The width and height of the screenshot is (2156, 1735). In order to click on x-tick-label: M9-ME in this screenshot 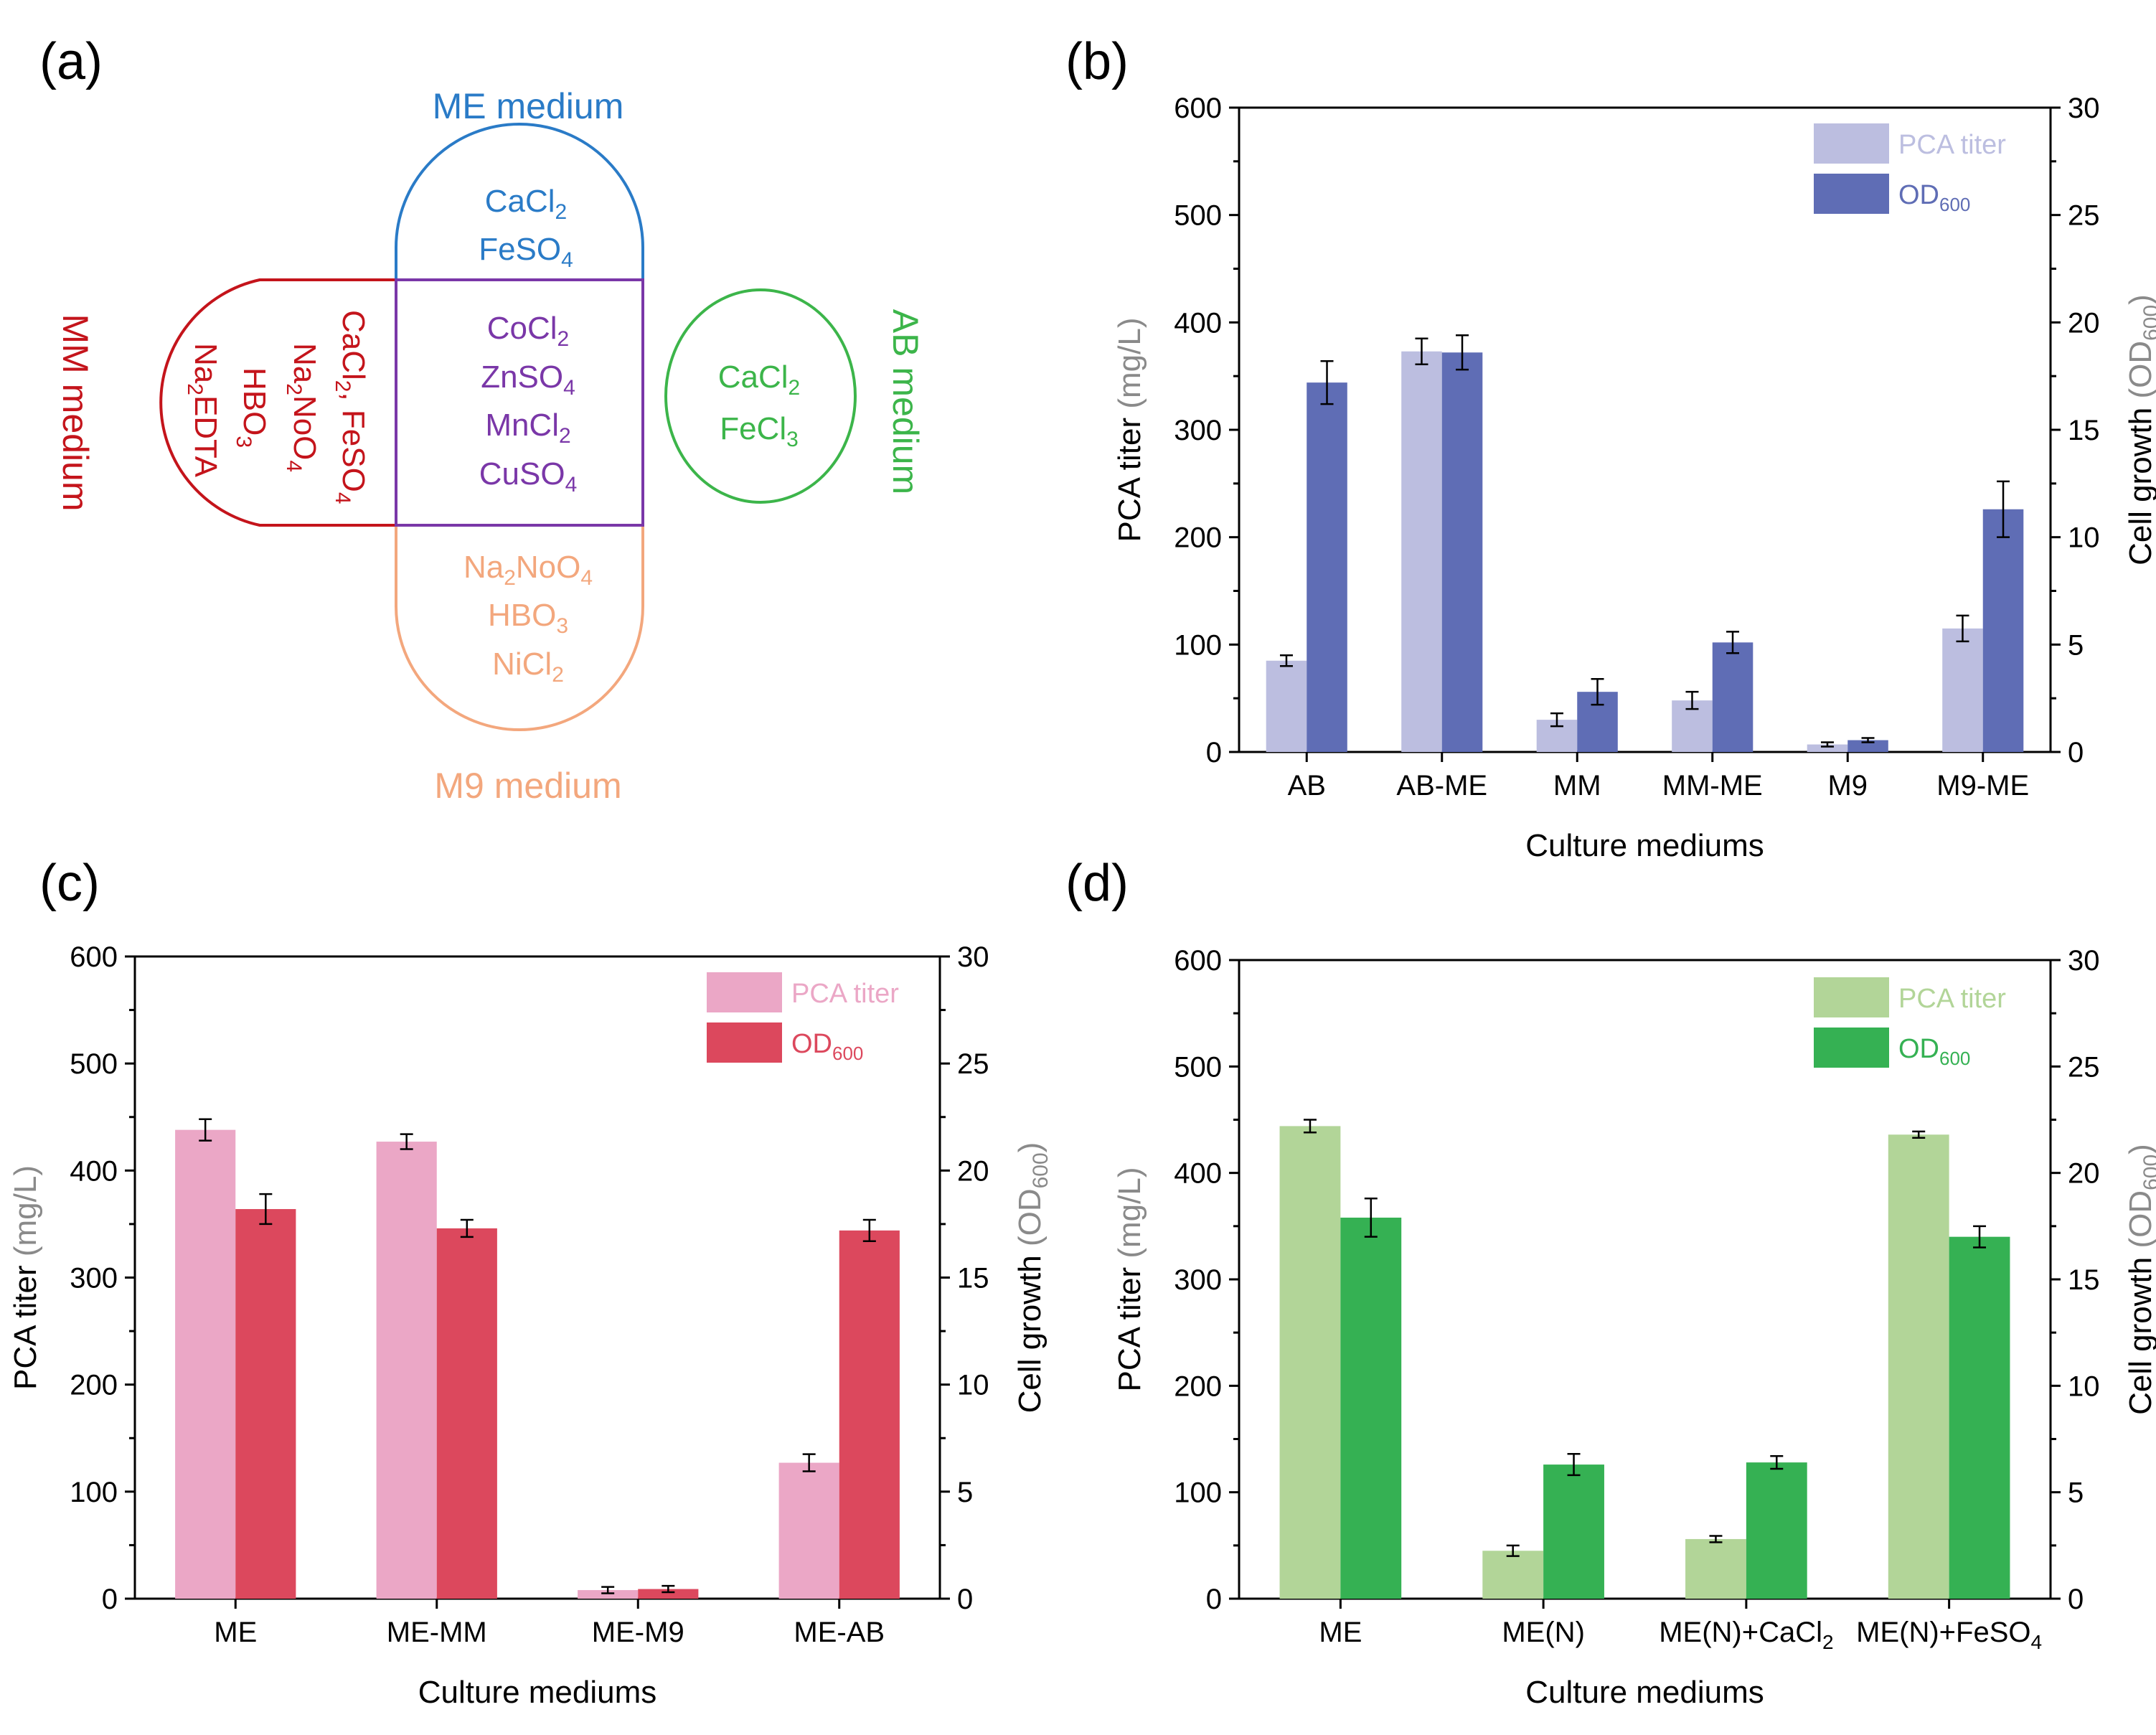, I will do `click(1983, 786)`.